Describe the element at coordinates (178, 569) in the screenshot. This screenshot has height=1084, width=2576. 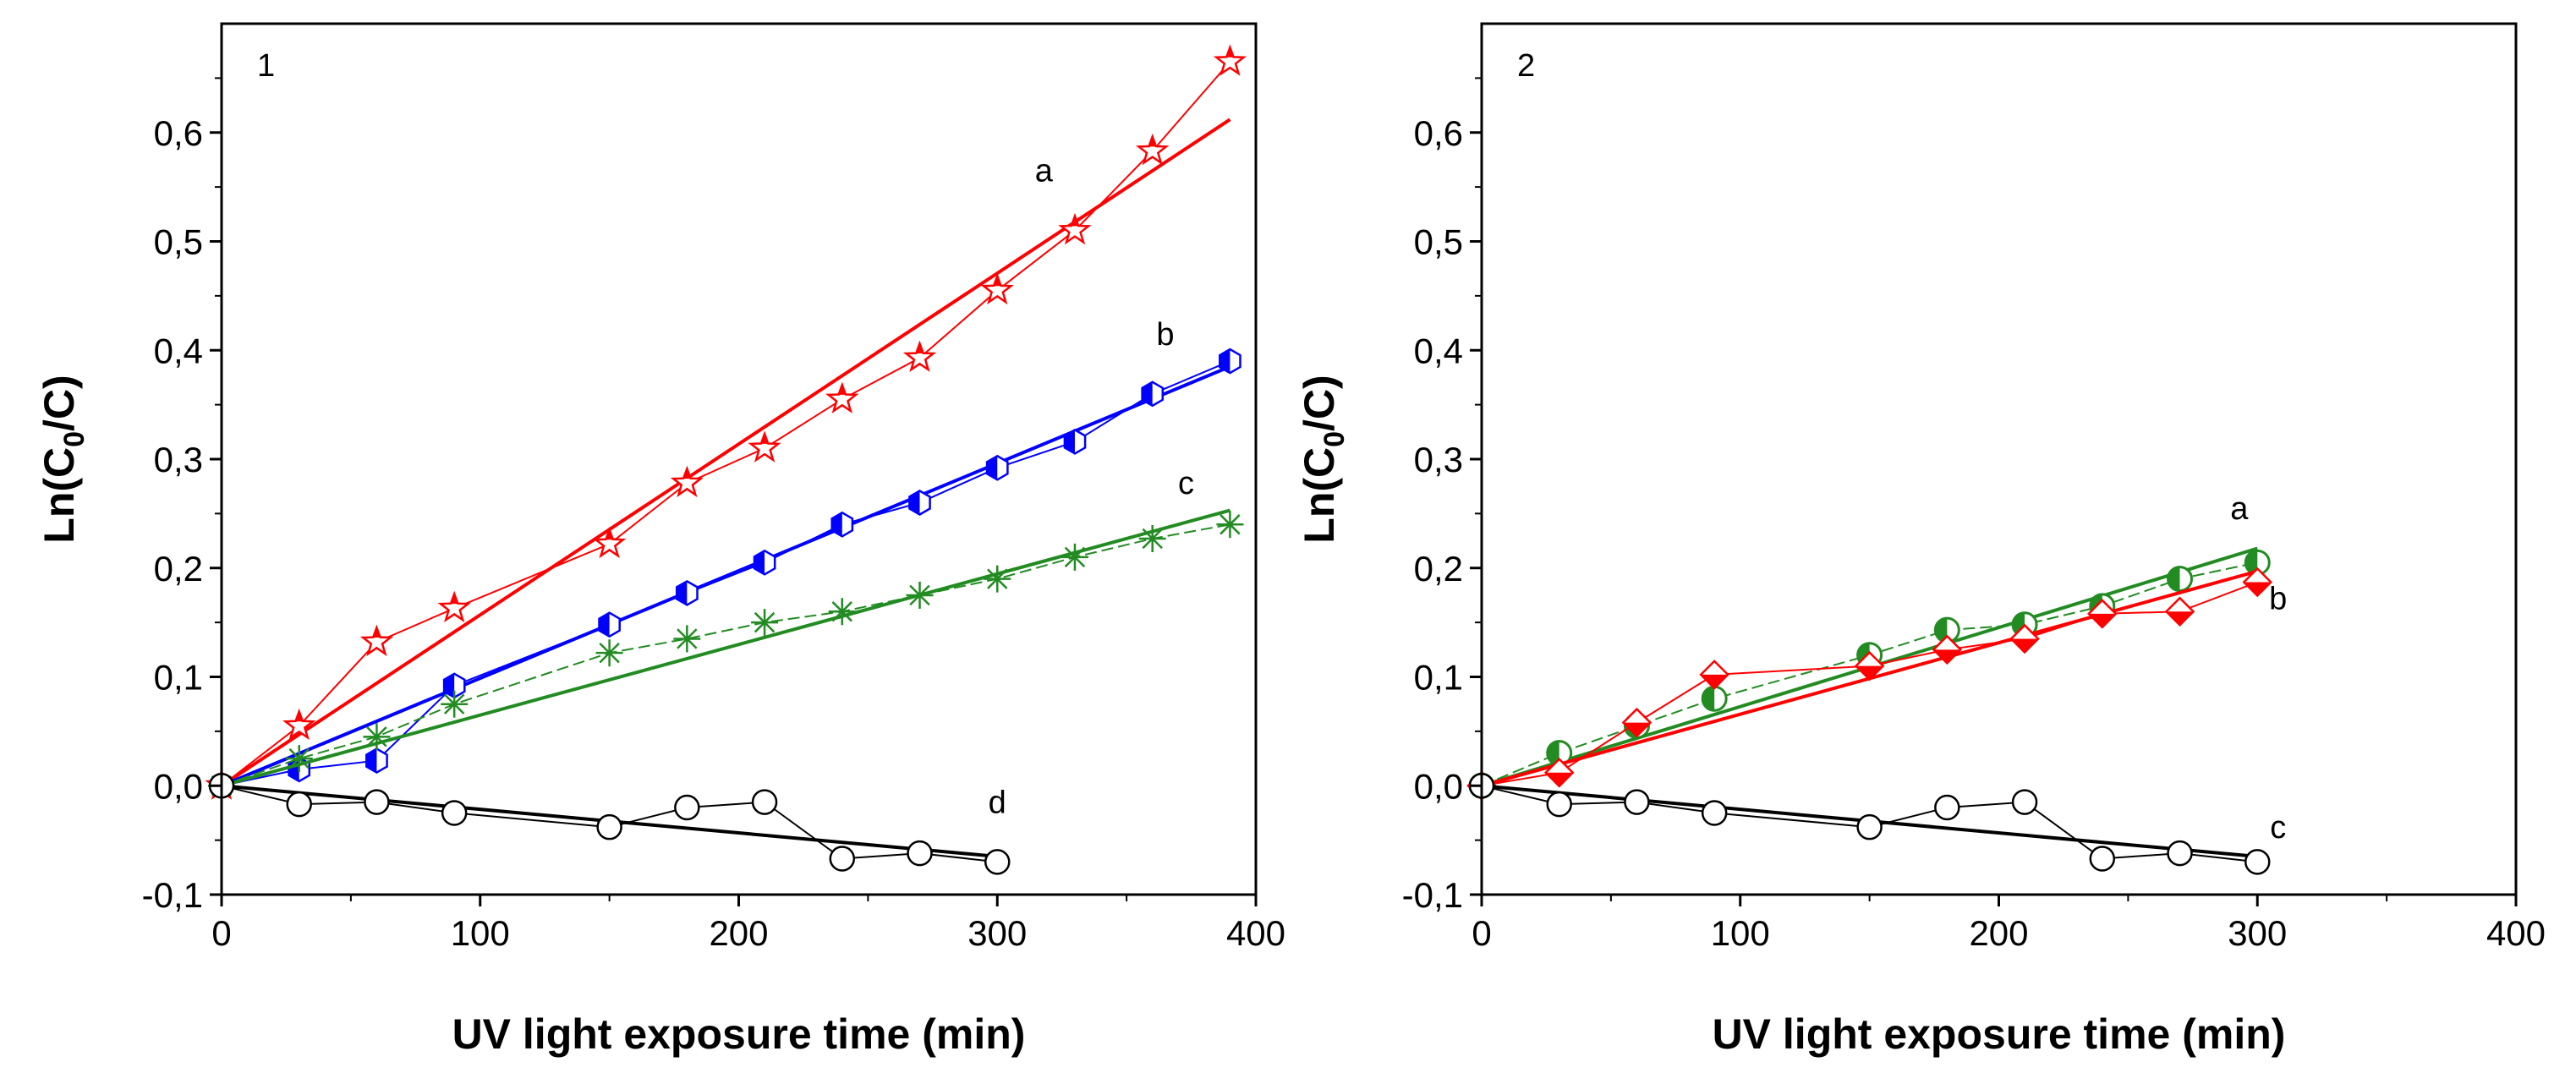
I see `y-tick-label: 0,2` at that location.